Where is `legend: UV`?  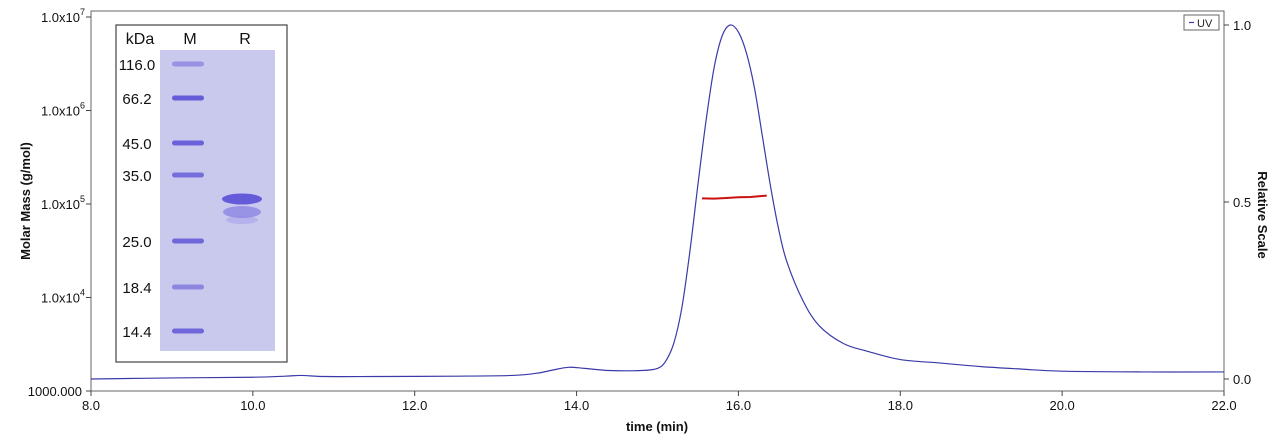
legend: UV is located at coordinates (1201, 22).